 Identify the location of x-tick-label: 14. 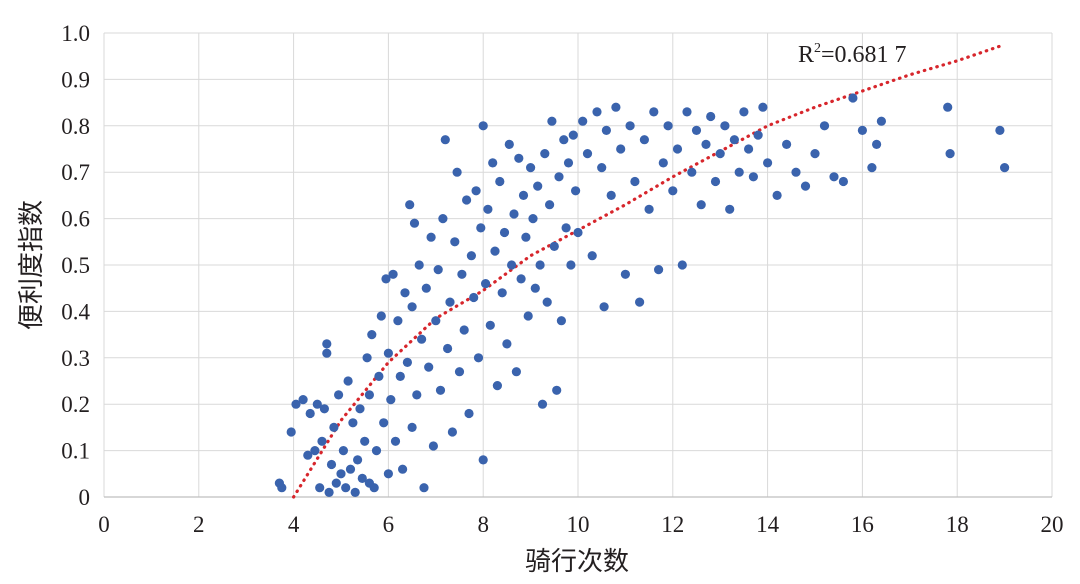
(768, 524).